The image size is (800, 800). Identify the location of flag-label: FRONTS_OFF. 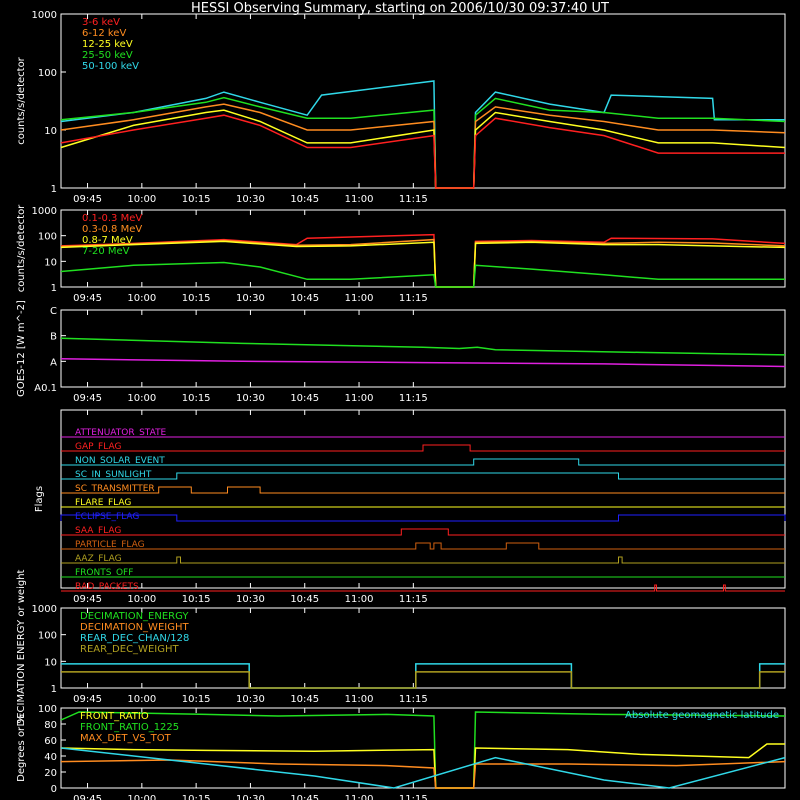
(104, 573).